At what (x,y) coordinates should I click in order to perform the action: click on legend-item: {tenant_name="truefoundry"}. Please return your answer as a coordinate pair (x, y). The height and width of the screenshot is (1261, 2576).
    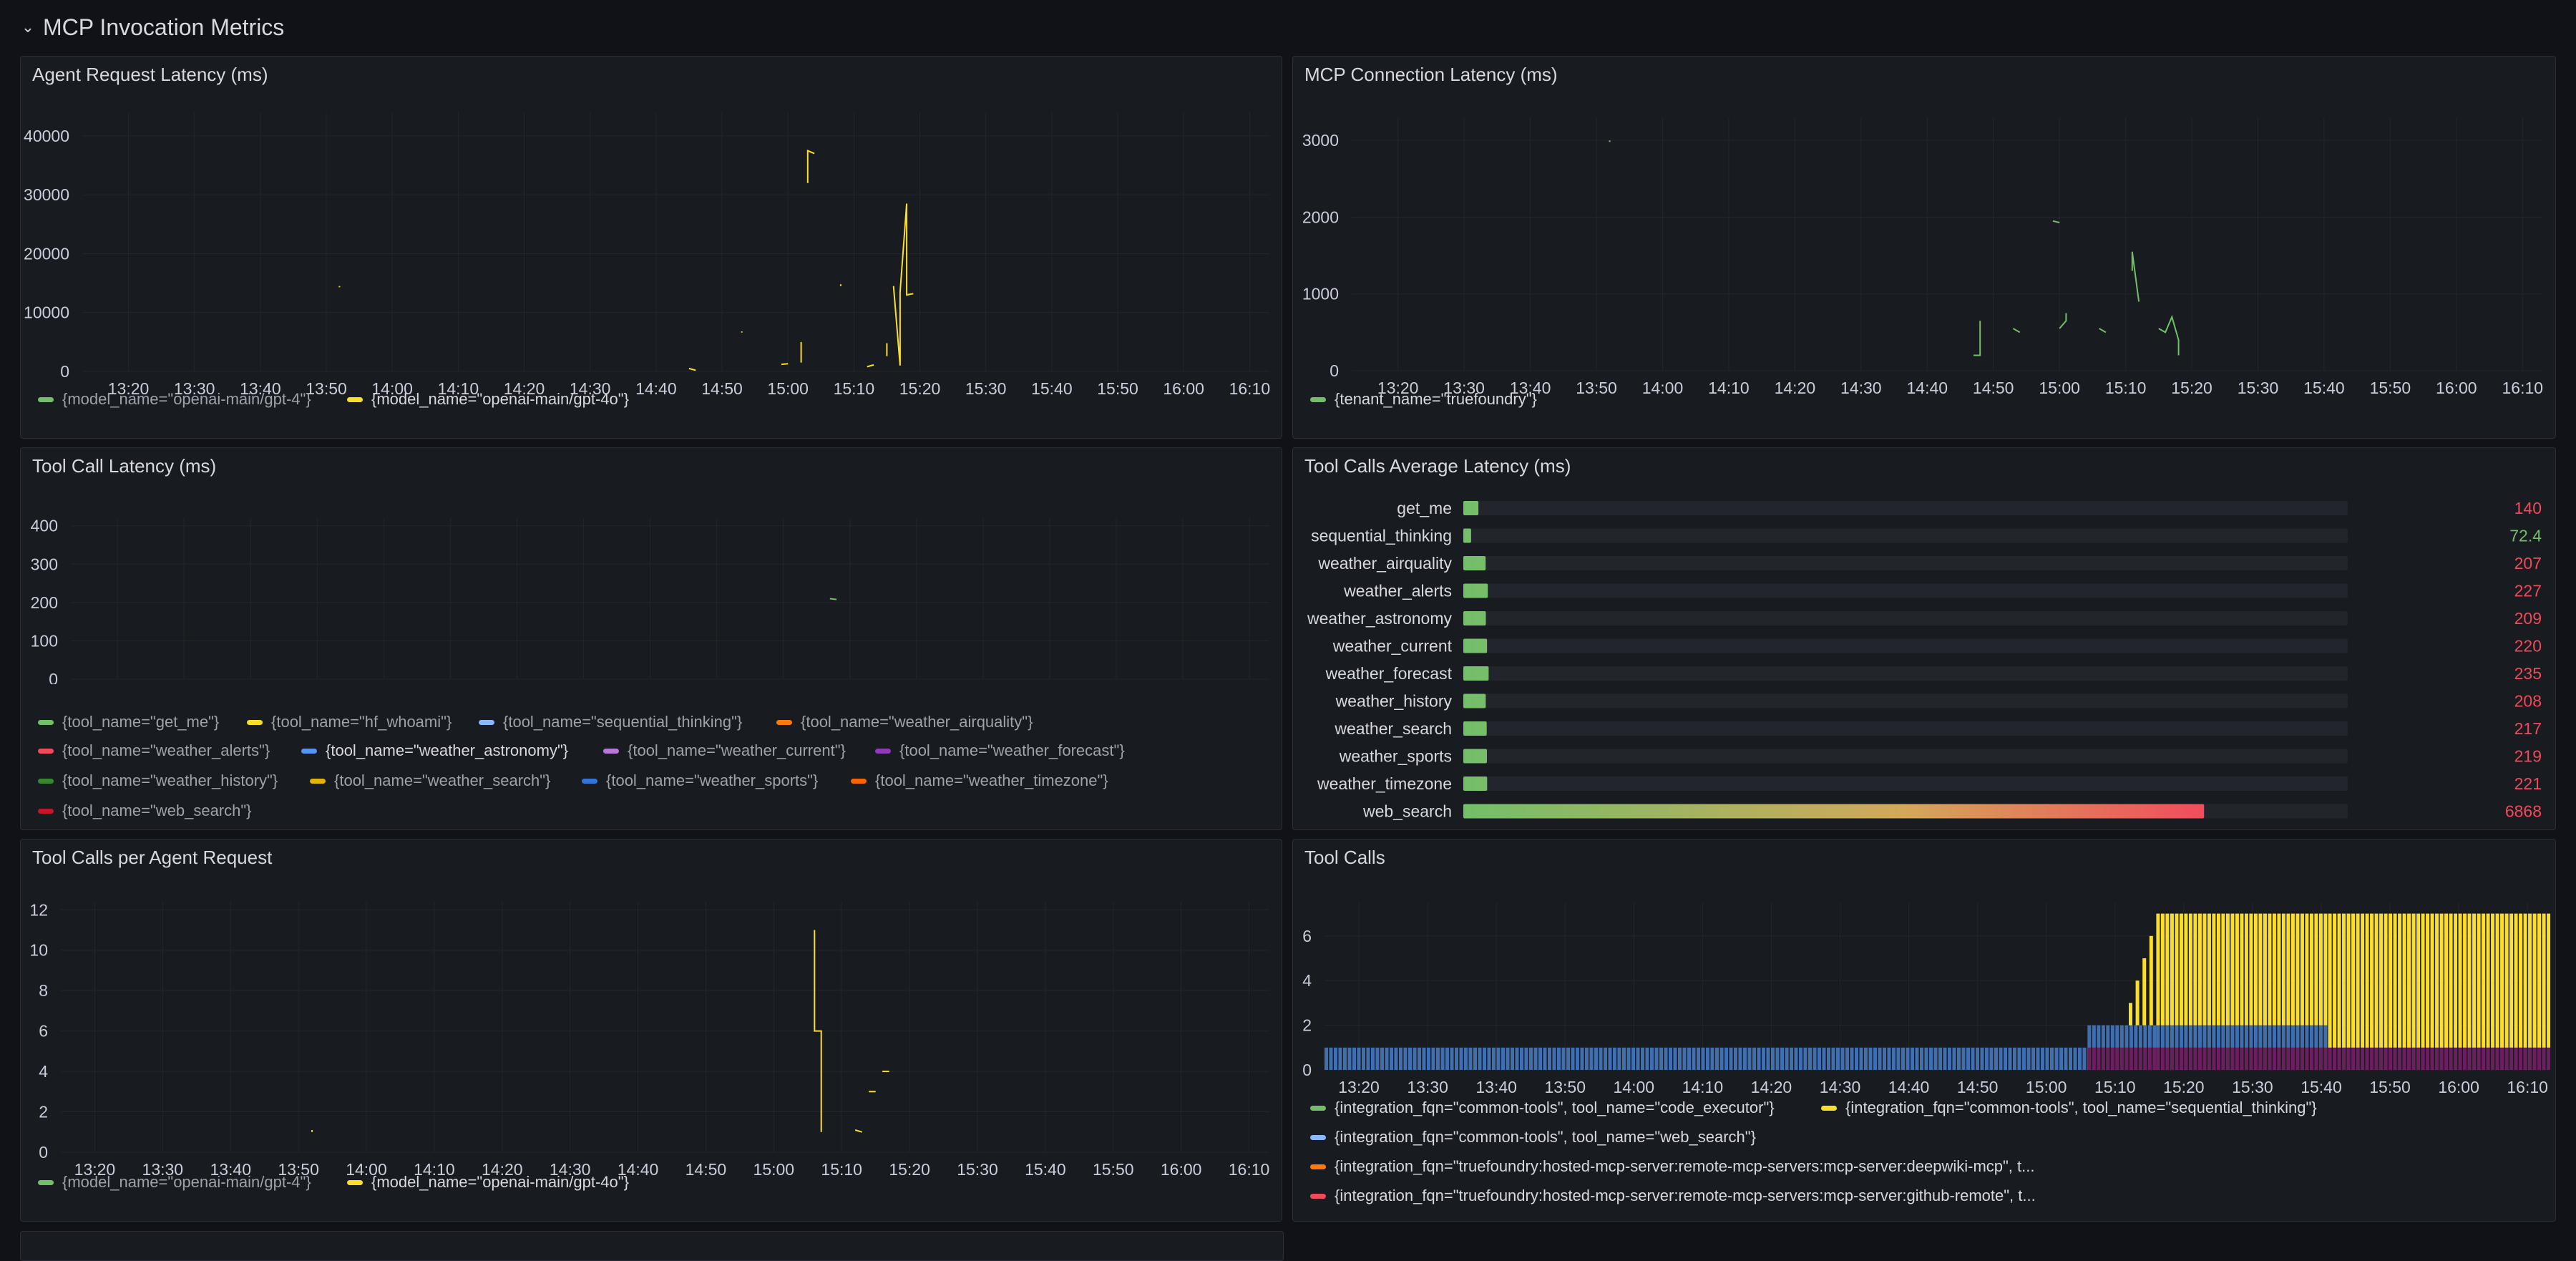
    Looking at the image, I should click on (1423, 399).